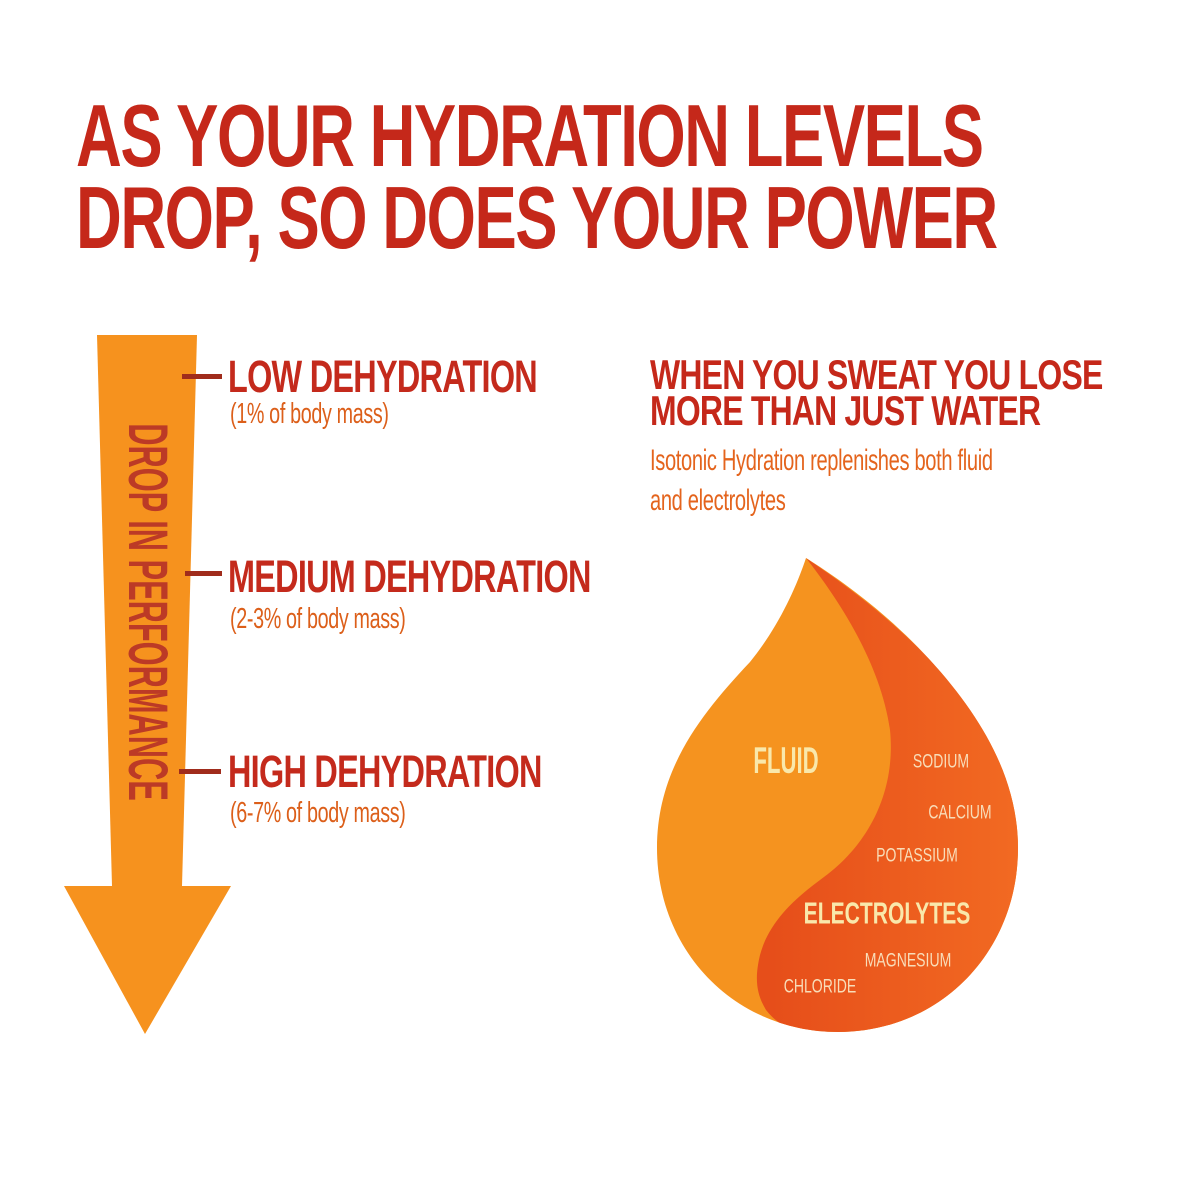 This screenshot has height=1200, width=1200. I want to click on droplet-electrolytes-region, so click(887, 795).